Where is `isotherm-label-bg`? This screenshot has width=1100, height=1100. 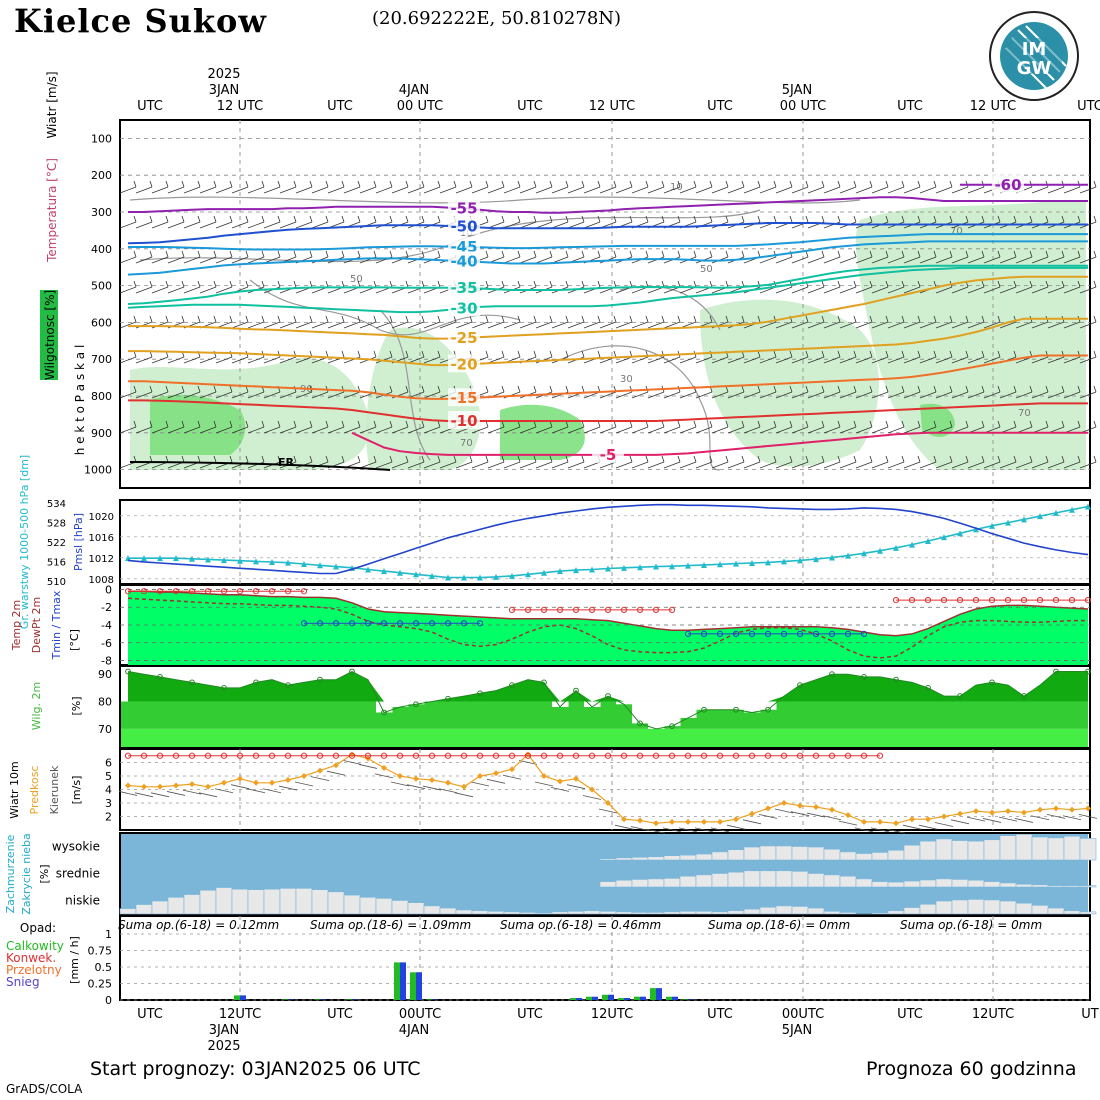 isotherm-label-bg is located at coordinates (464, 260).